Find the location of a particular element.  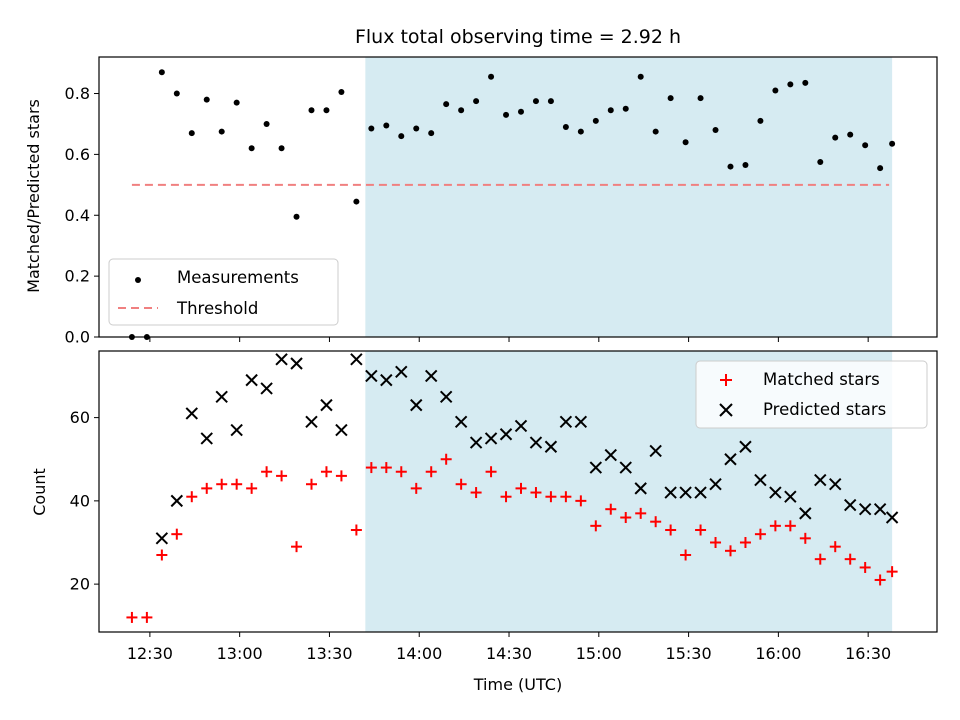

x-tick-label: 15:00 is located at coordinates (599, 653).